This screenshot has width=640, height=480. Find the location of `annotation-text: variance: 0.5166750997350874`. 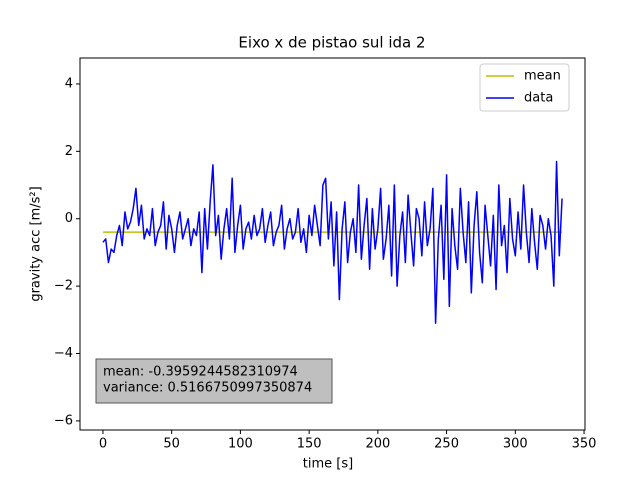

annotation-text: variance: 0.5166750997350874 is located at coordinates (207, 388).